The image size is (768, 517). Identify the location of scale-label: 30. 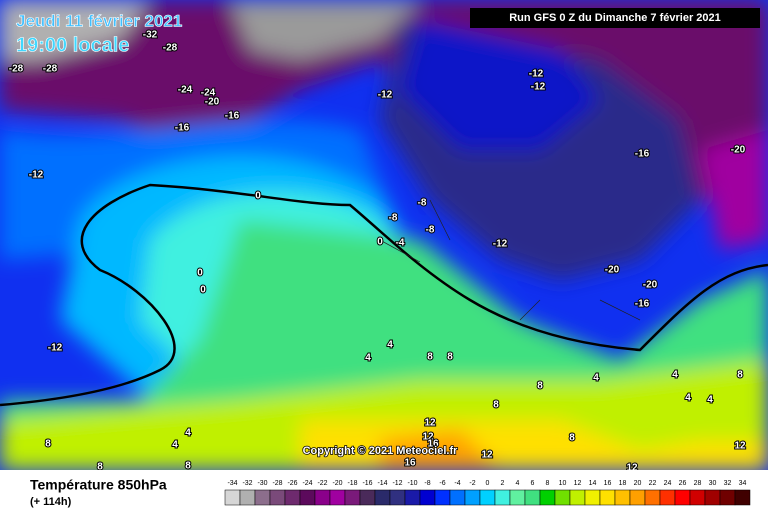
(713, 483).